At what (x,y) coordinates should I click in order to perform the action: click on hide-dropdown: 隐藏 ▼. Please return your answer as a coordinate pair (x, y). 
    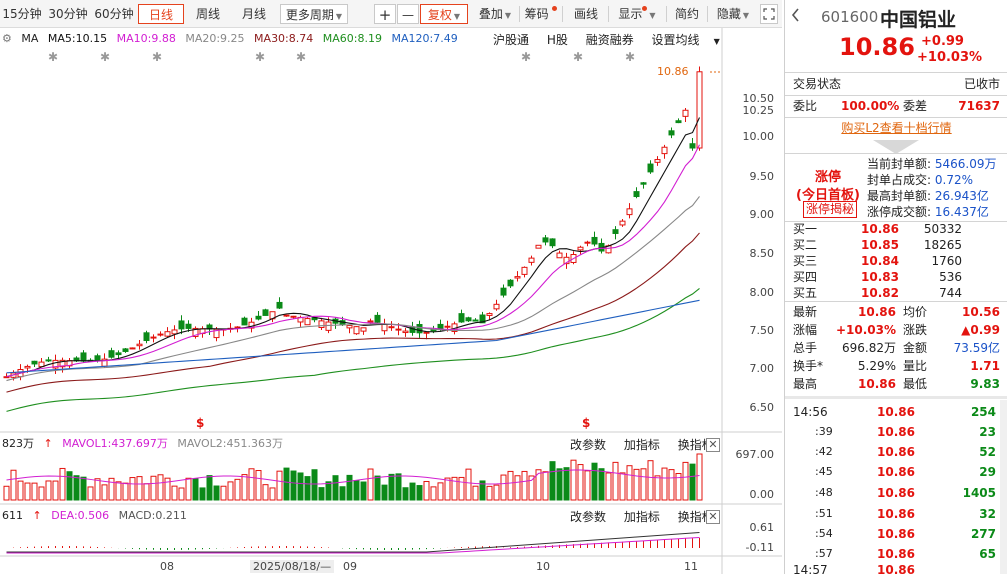
    Looking at the image, I should click on (733, 14).